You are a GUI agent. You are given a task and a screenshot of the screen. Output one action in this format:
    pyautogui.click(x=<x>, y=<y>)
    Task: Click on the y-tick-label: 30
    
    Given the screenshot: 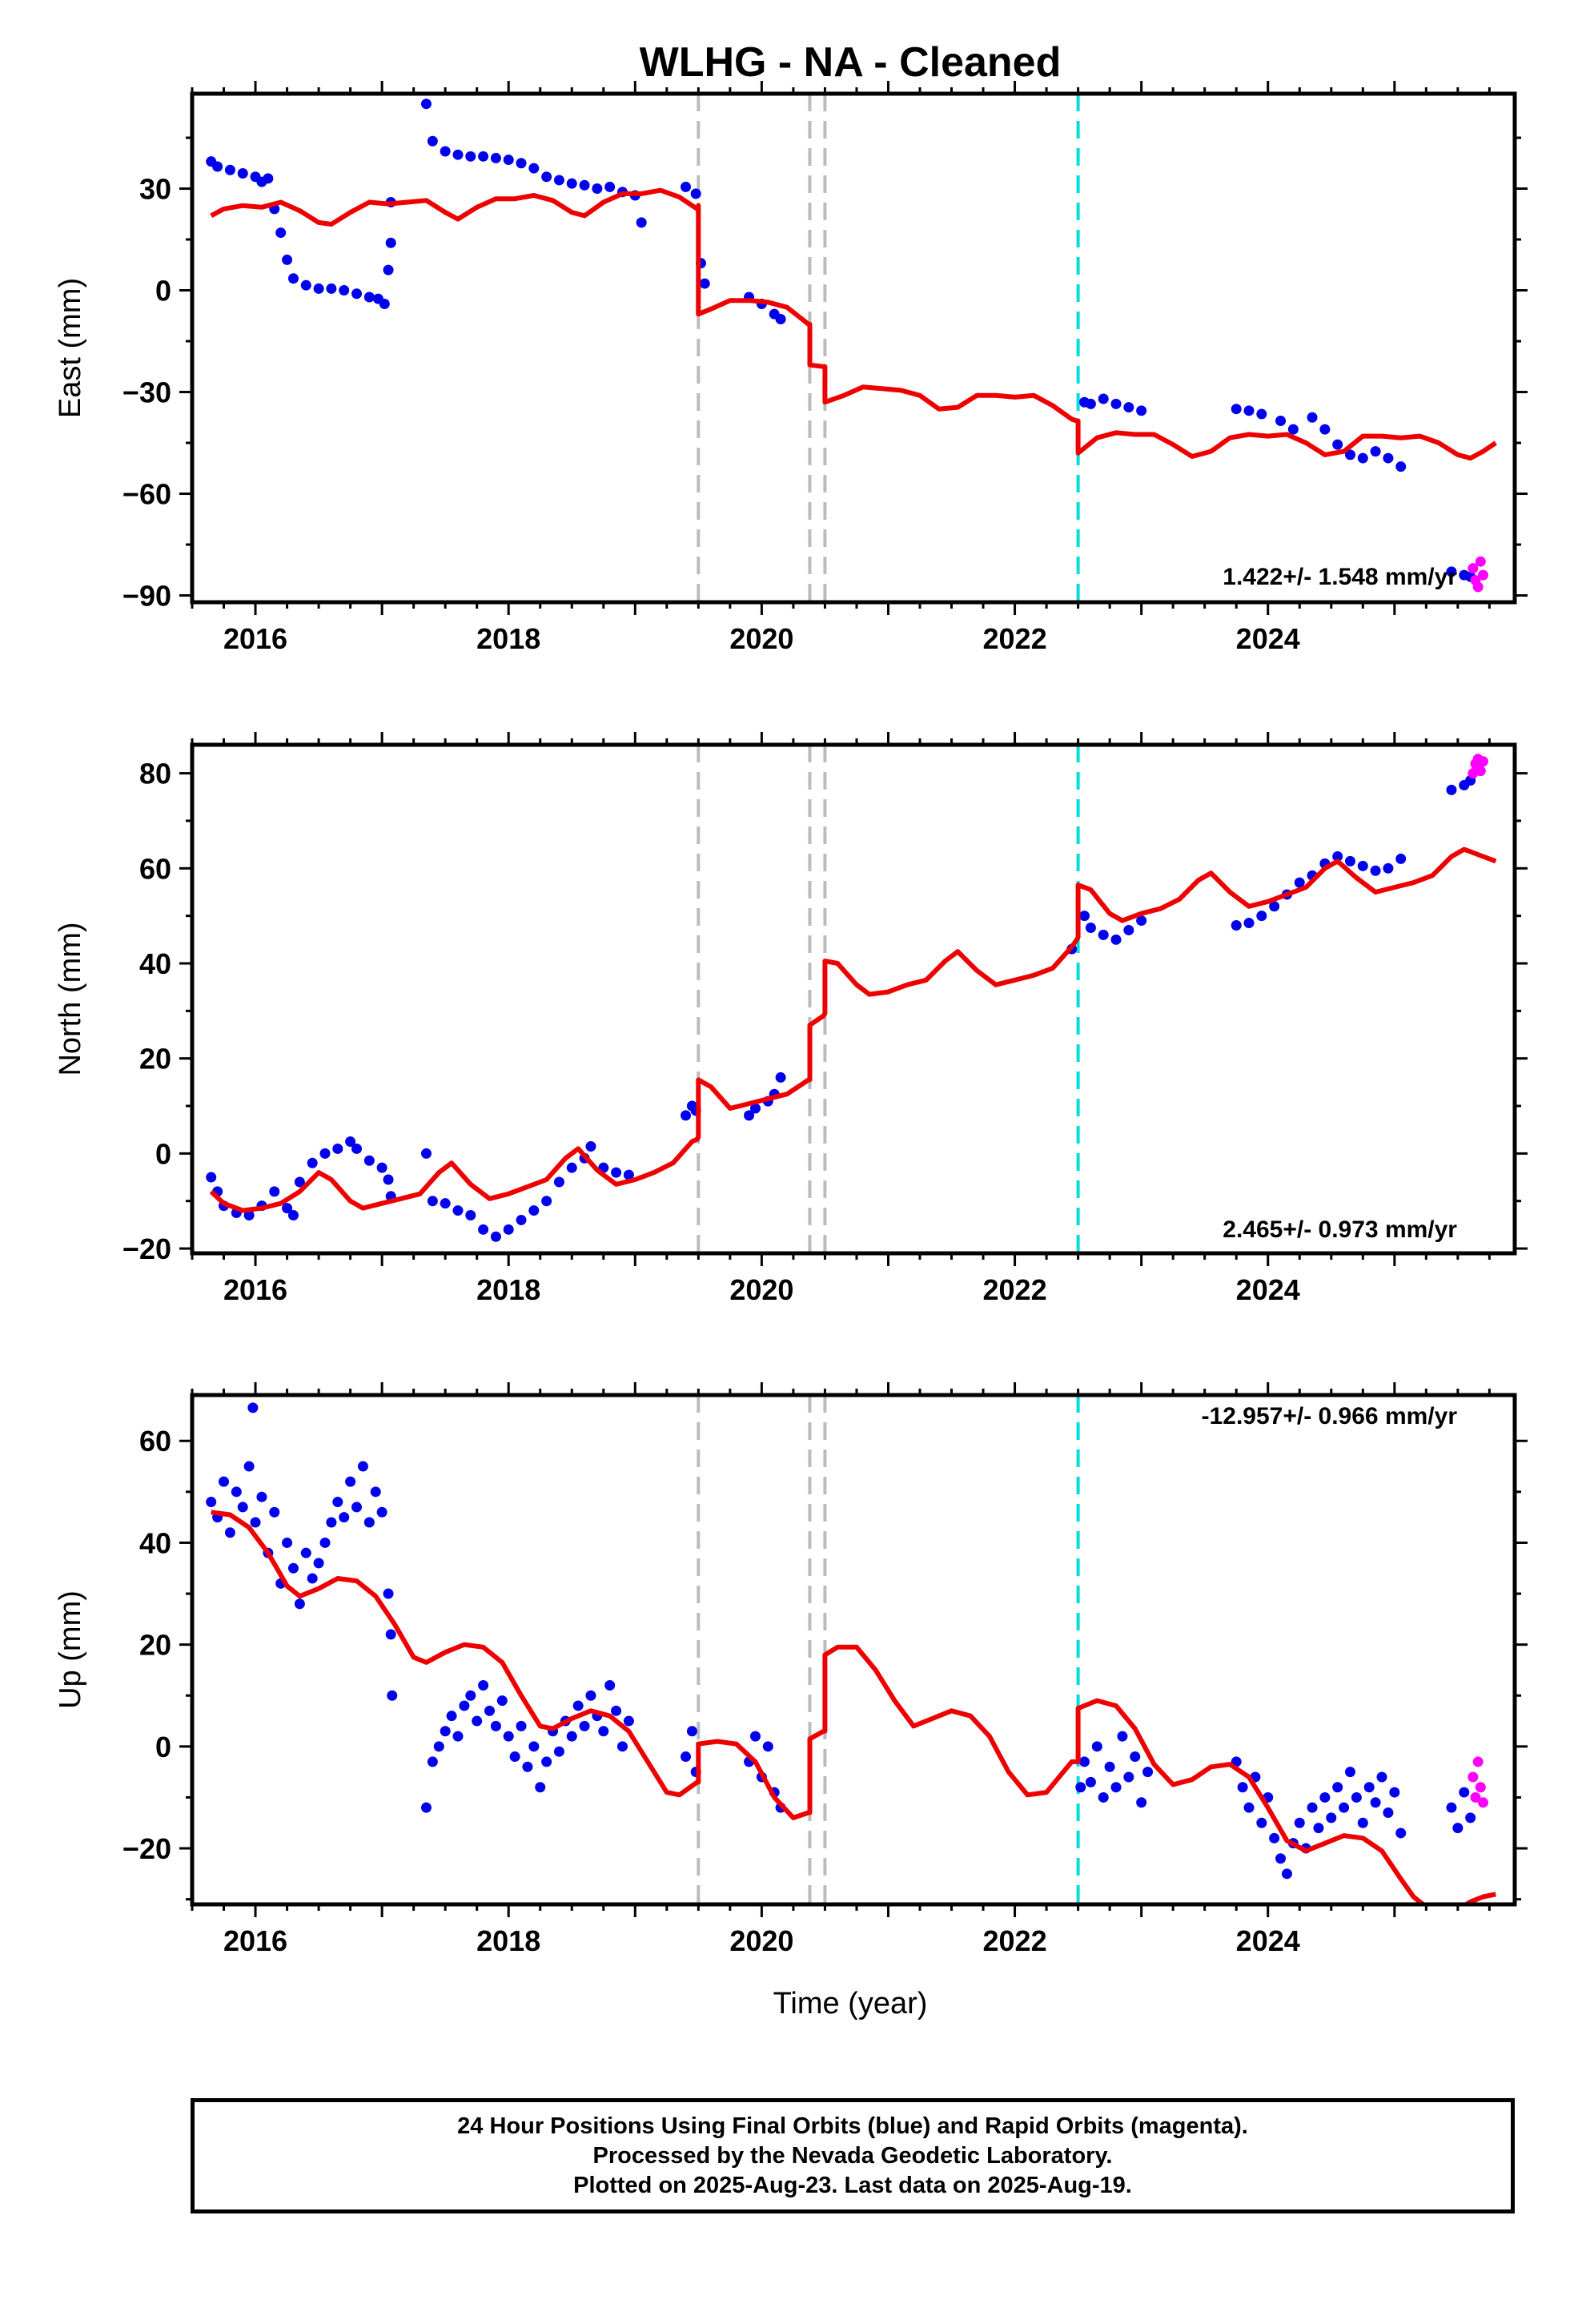 What is the action you would take?
    pyautogui.click(x=155, y=190)
    